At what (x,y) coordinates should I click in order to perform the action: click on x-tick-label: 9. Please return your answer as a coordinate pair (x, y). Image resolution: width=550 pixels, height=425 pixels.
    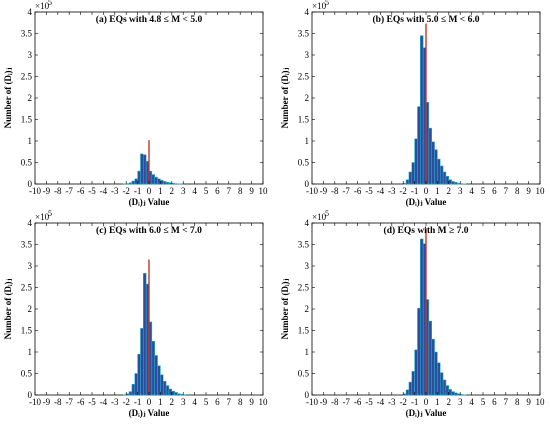
    Looking at the image, I should click on (251, 402).